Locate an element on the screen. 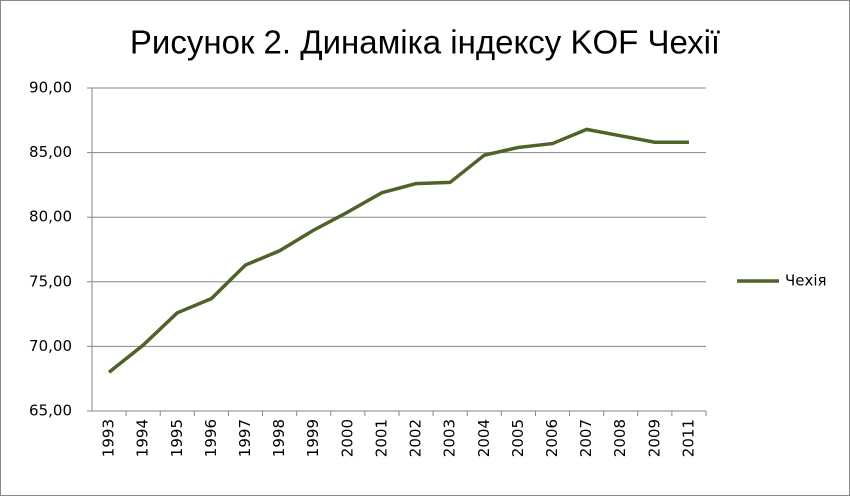 This screenshot has height=496, width=850. x-tick-label: 2011 is located at coordinates (688, 438).